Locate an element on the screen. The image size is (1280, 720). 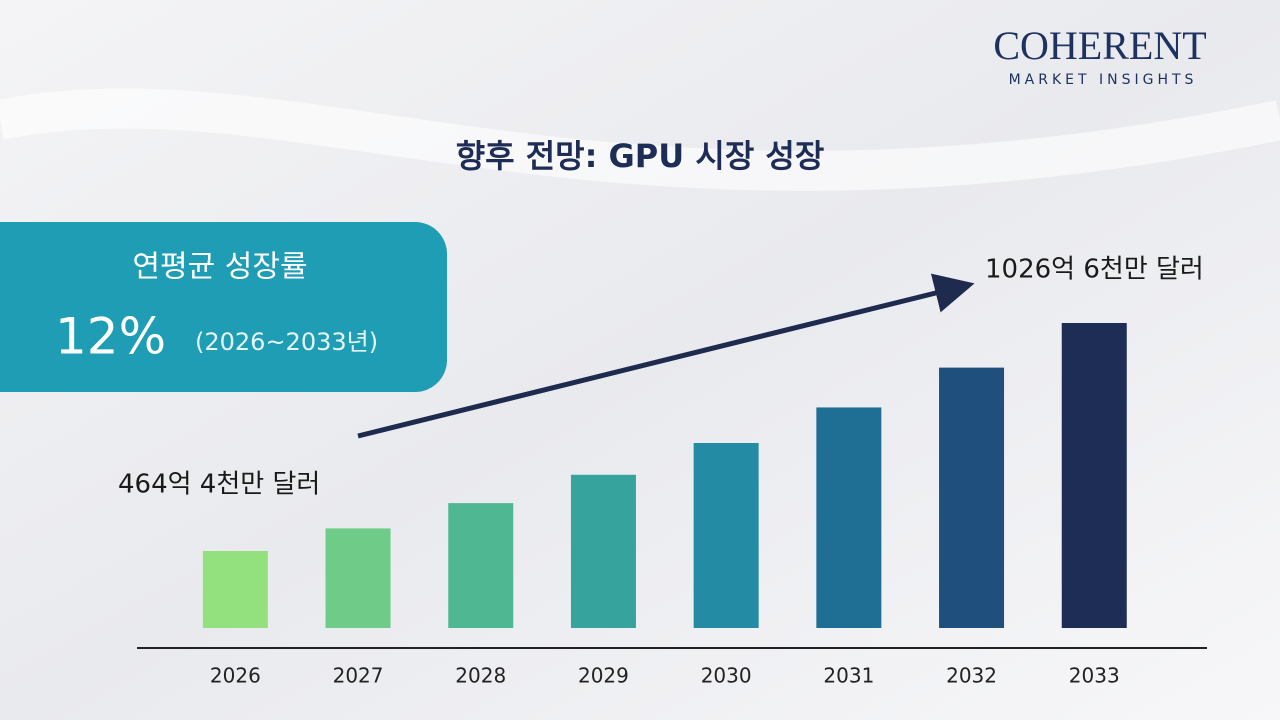
cagr-value: 12% is located at coordinates (110, 337).